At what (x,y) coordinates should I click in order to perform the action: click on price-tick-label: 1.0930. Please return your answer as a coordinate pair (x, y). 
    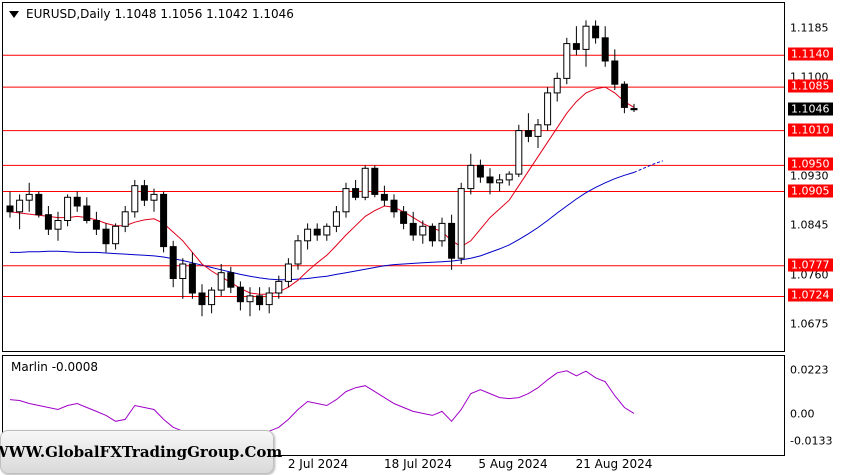
    Looking at the image, I should click on (809, 176).